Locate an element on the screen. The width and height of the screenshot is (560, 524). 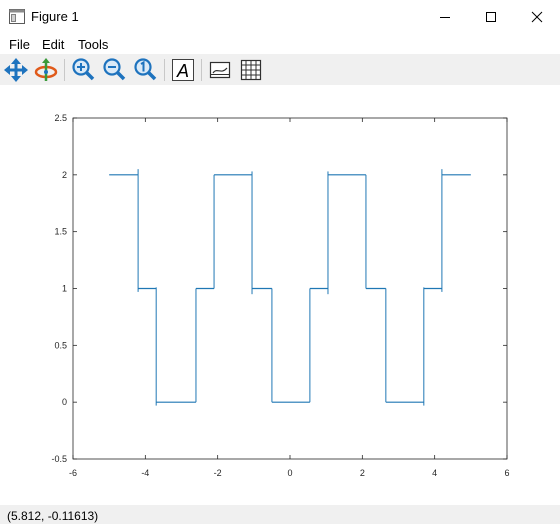
toggle-axes-icon is located at coordinates (220, 70).